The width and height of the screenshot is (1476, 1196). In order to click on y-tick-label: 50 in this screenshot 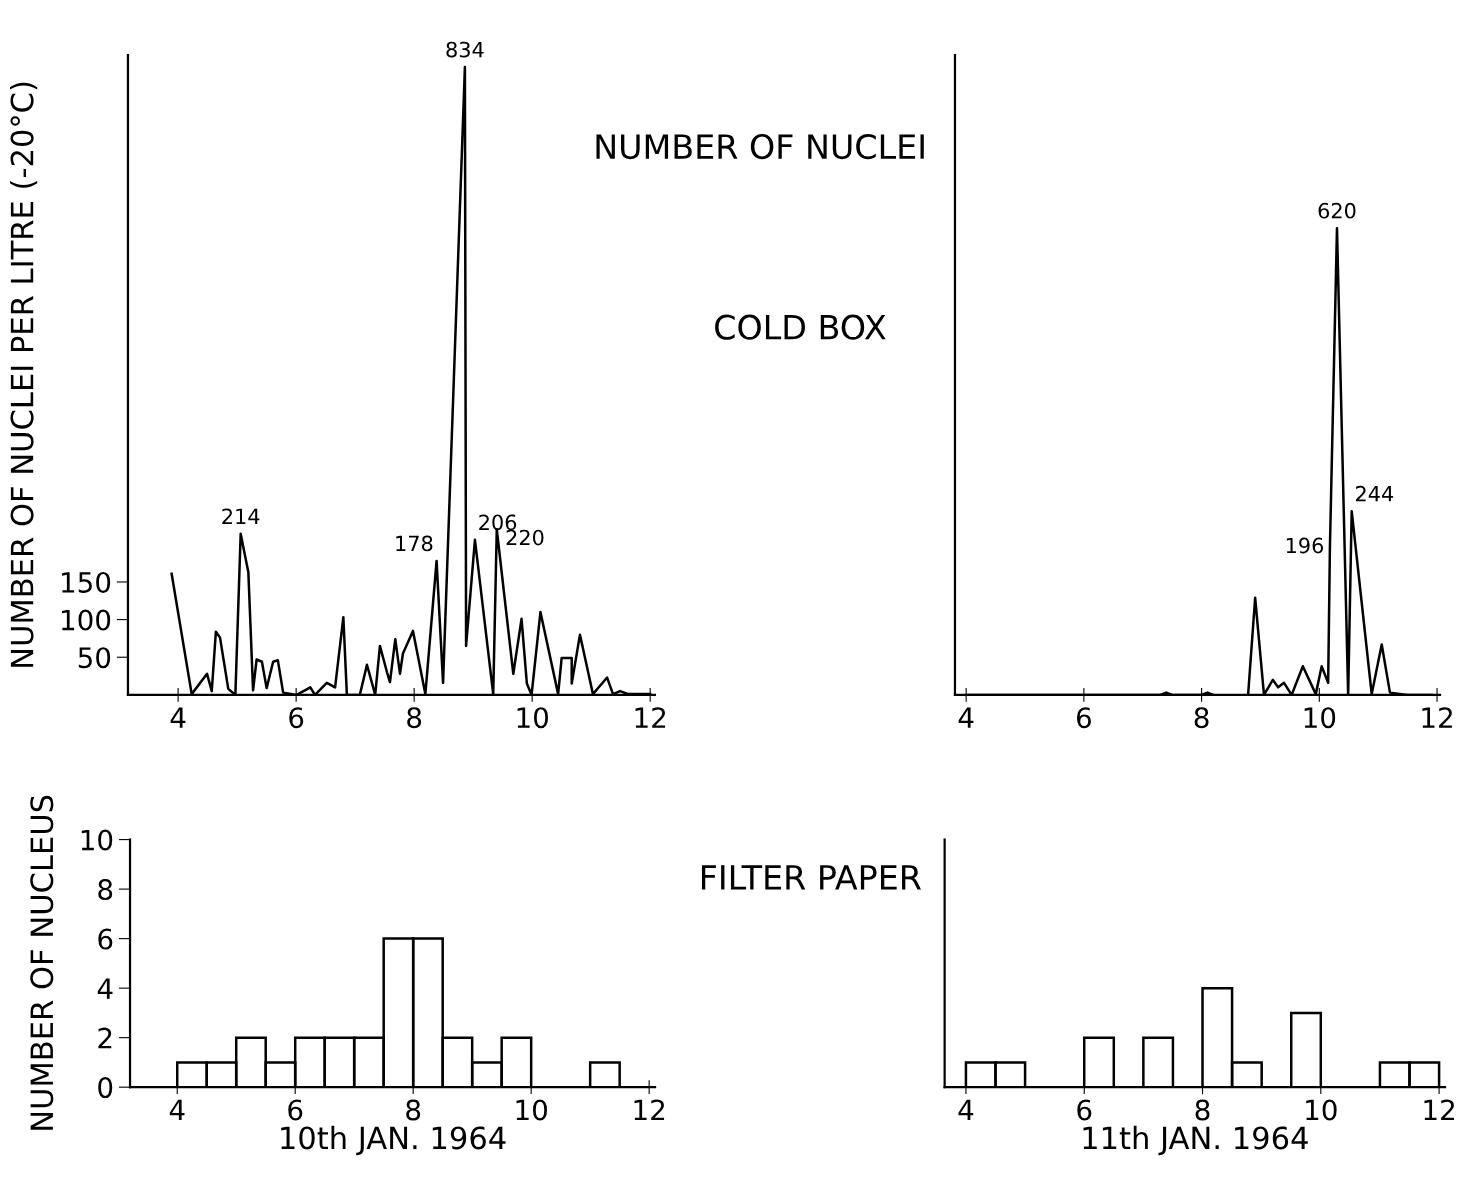, I will do `click(94, 658)`.